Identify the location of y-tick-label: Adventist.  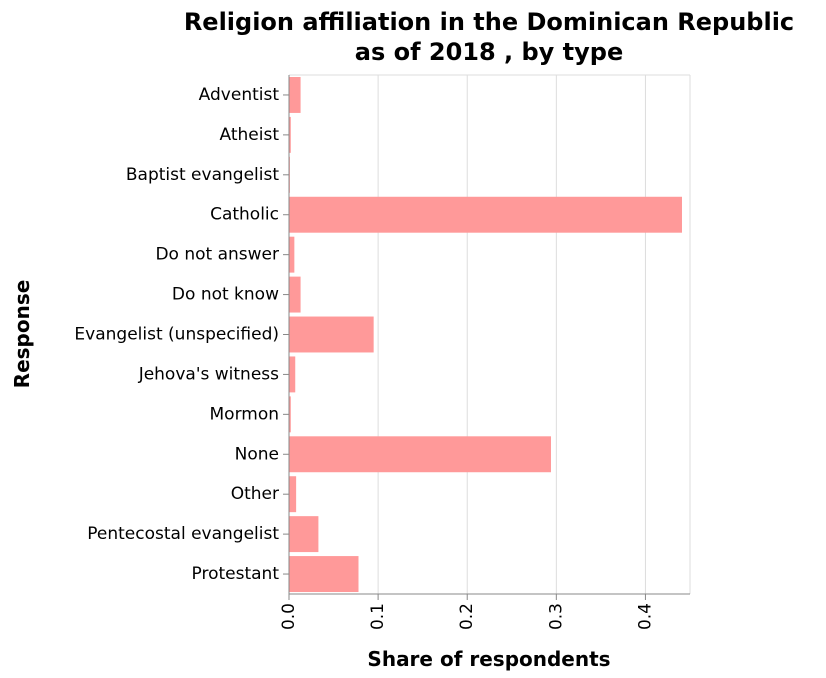
(239, 95).